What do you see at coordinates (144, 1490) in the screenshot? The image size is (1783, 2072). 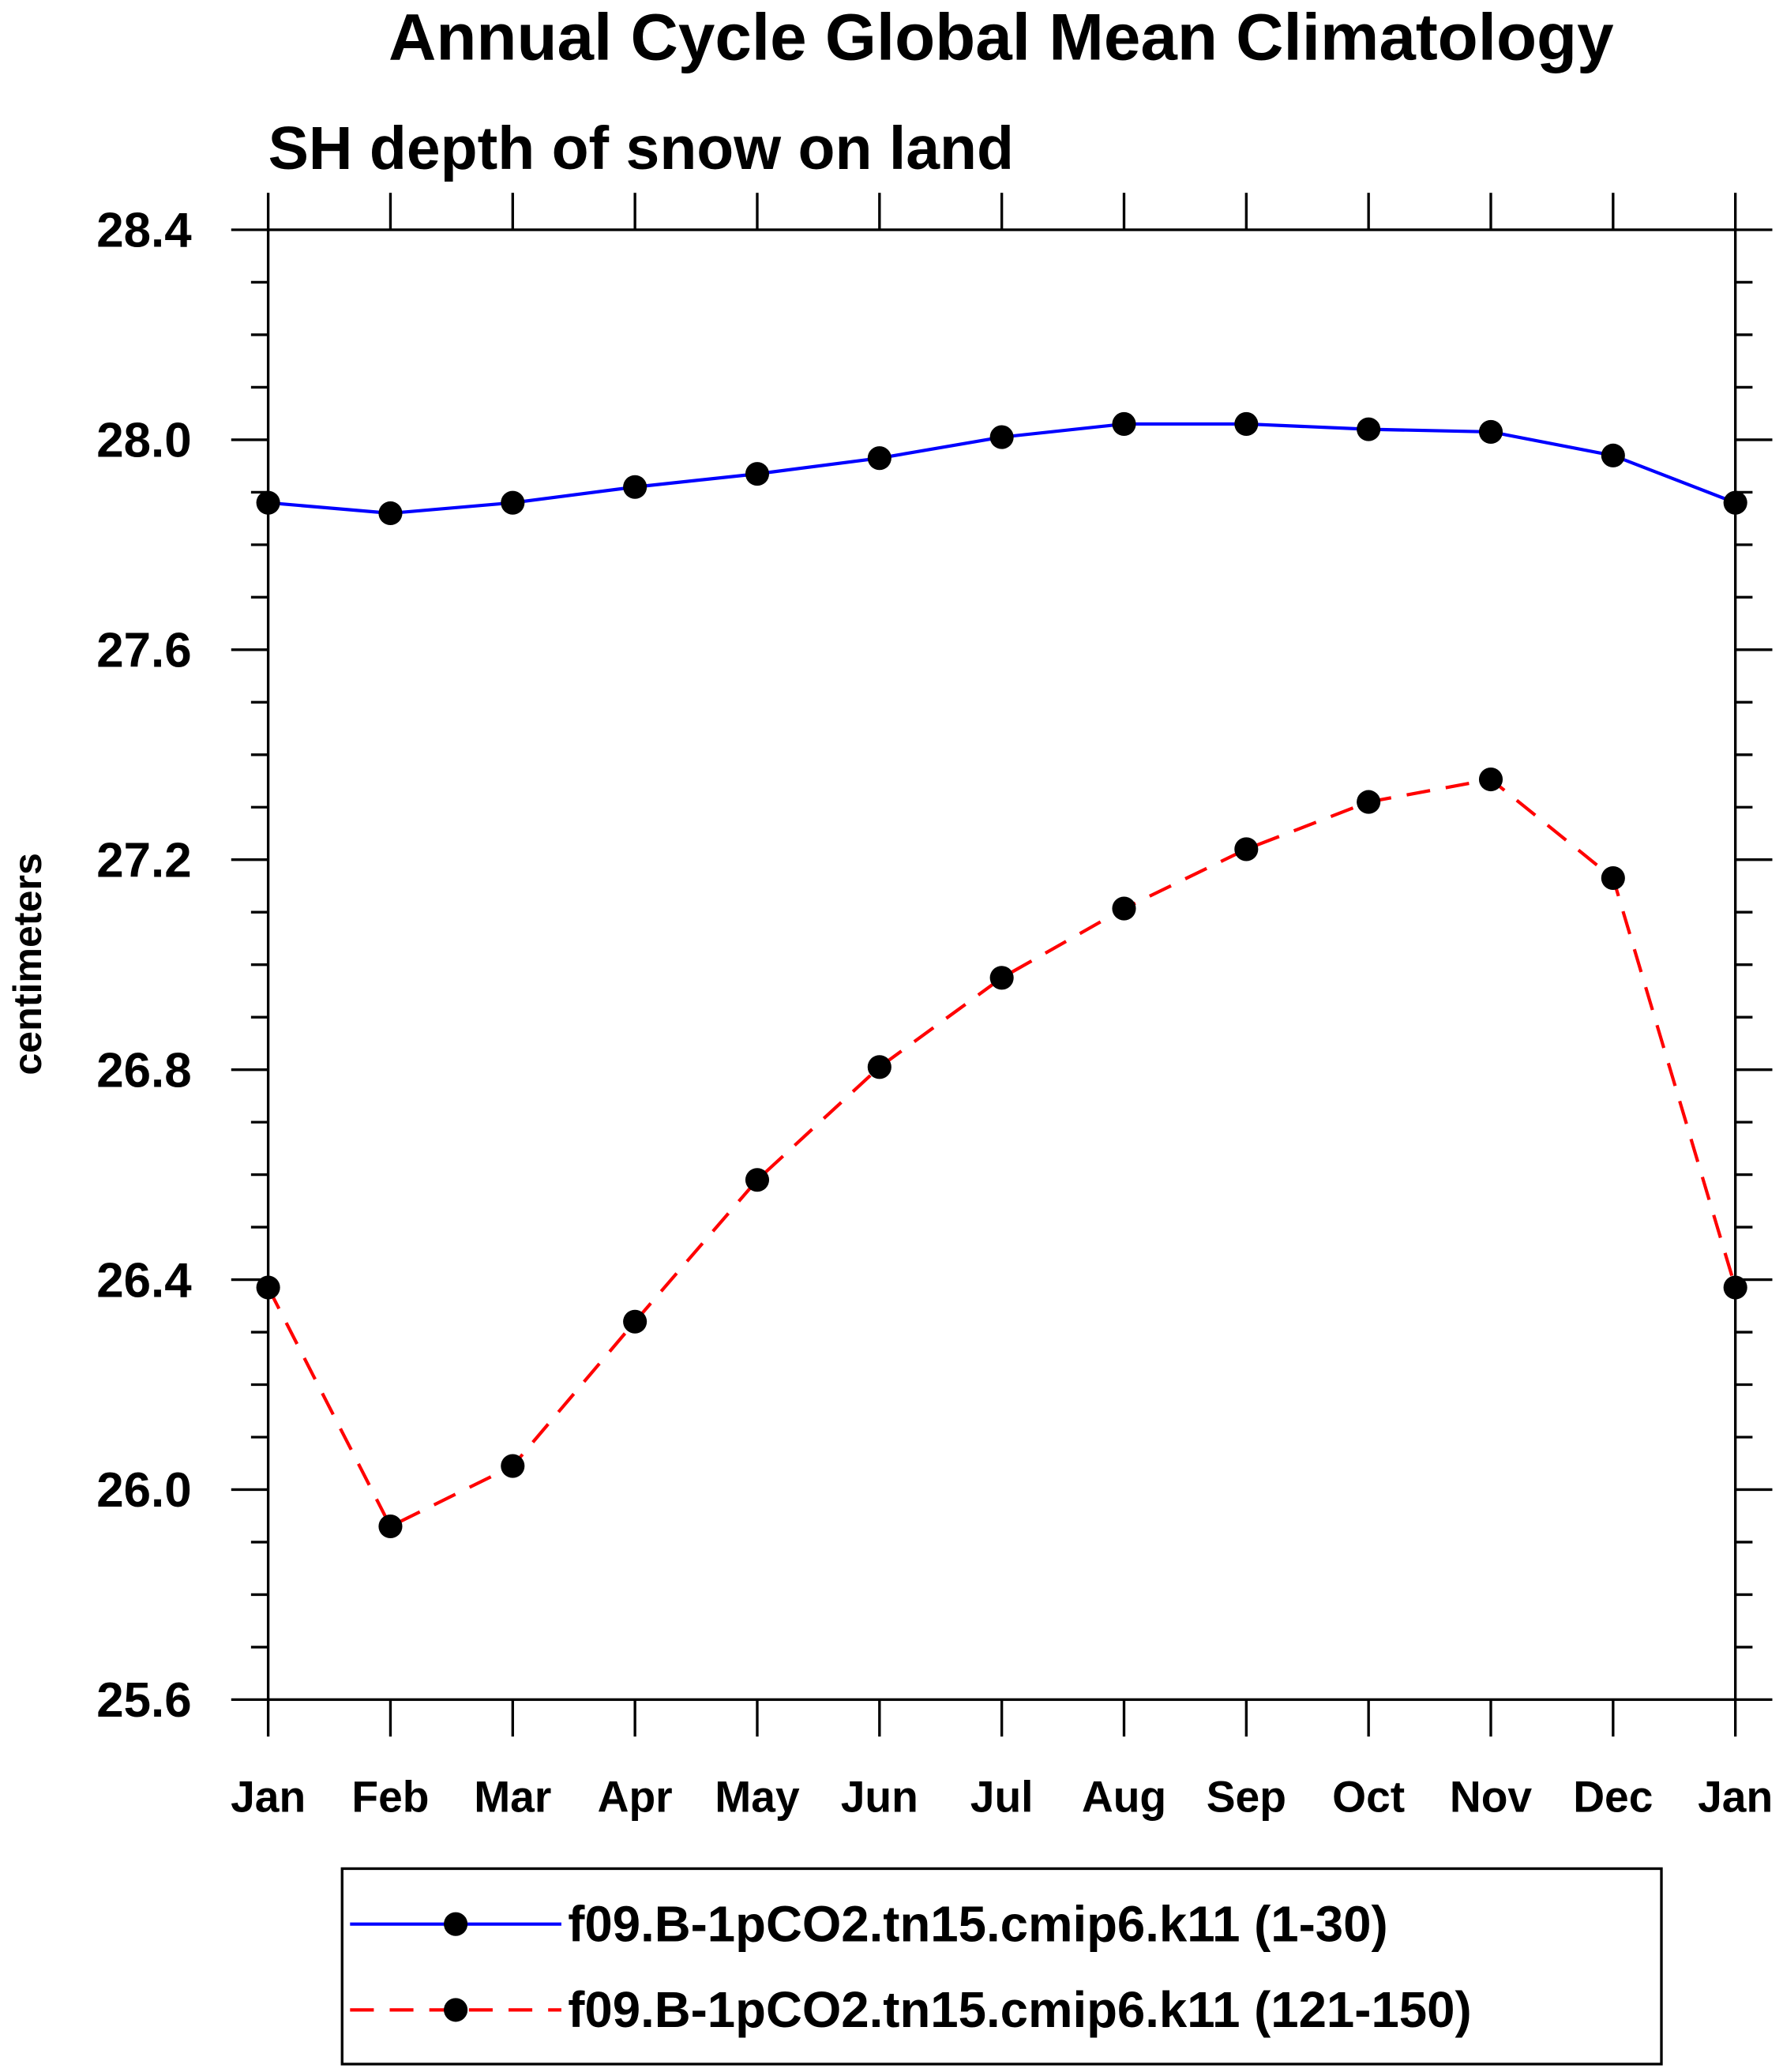 I see `y-tick-label: 26.0` at bounding box center [144, 1490].